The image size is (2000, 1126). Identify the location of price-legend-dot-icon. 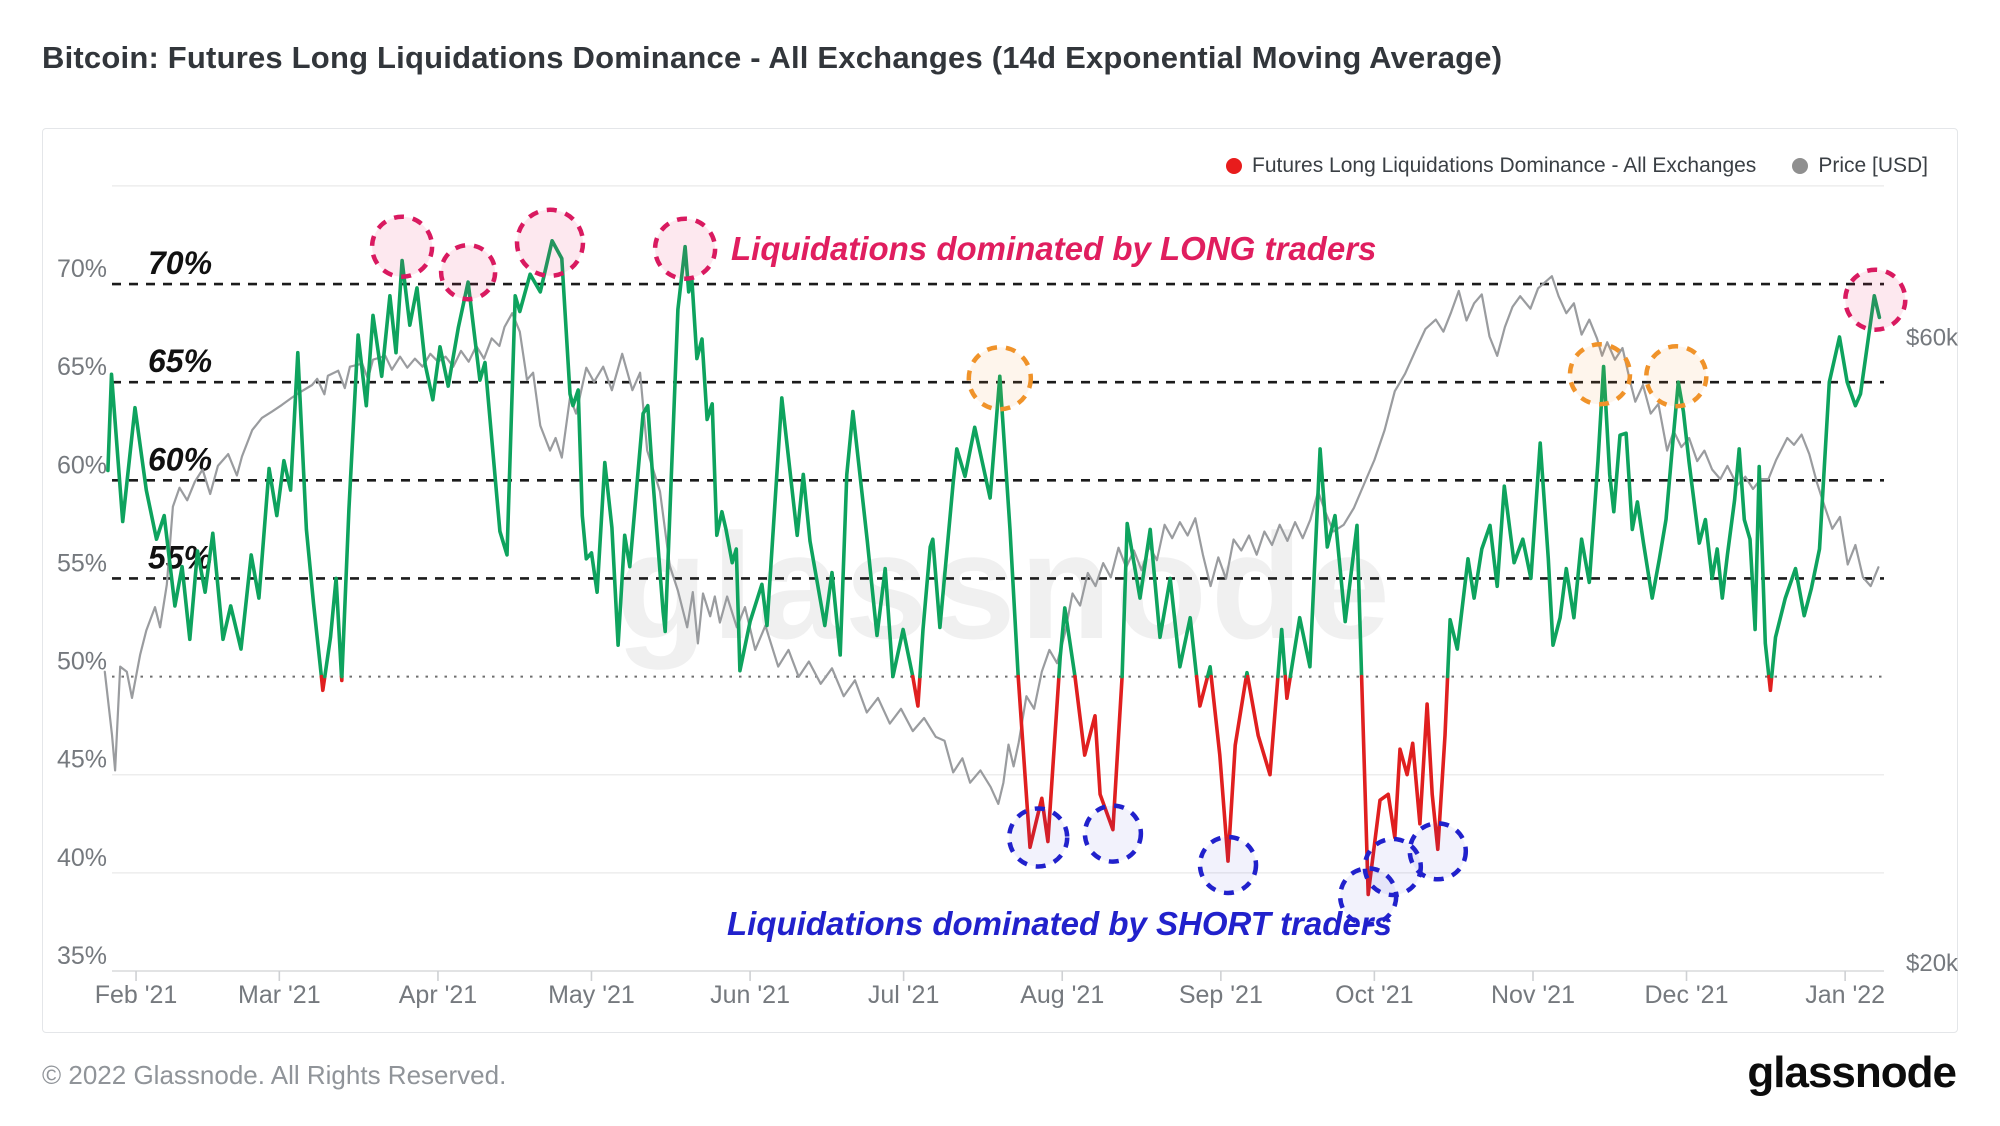
(1800, 166).